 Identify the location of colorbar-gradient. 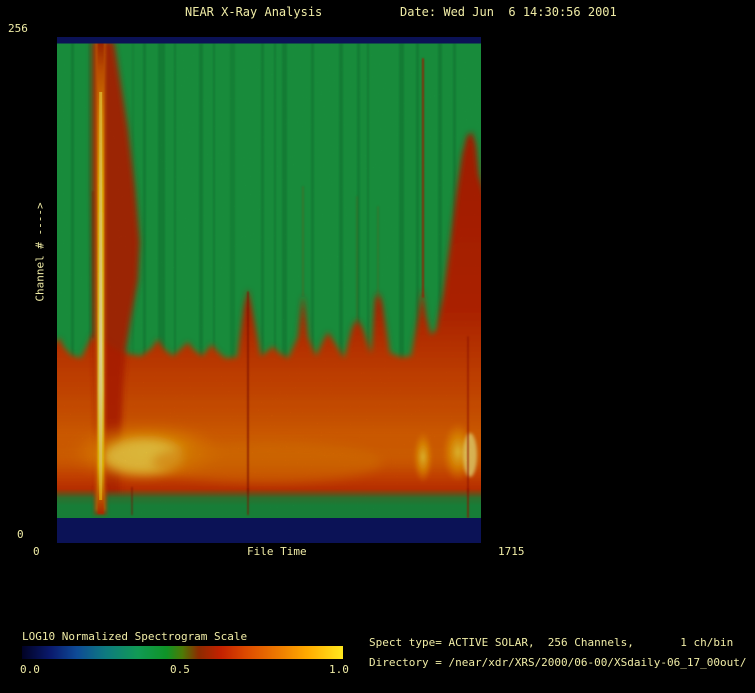
(182, 652).